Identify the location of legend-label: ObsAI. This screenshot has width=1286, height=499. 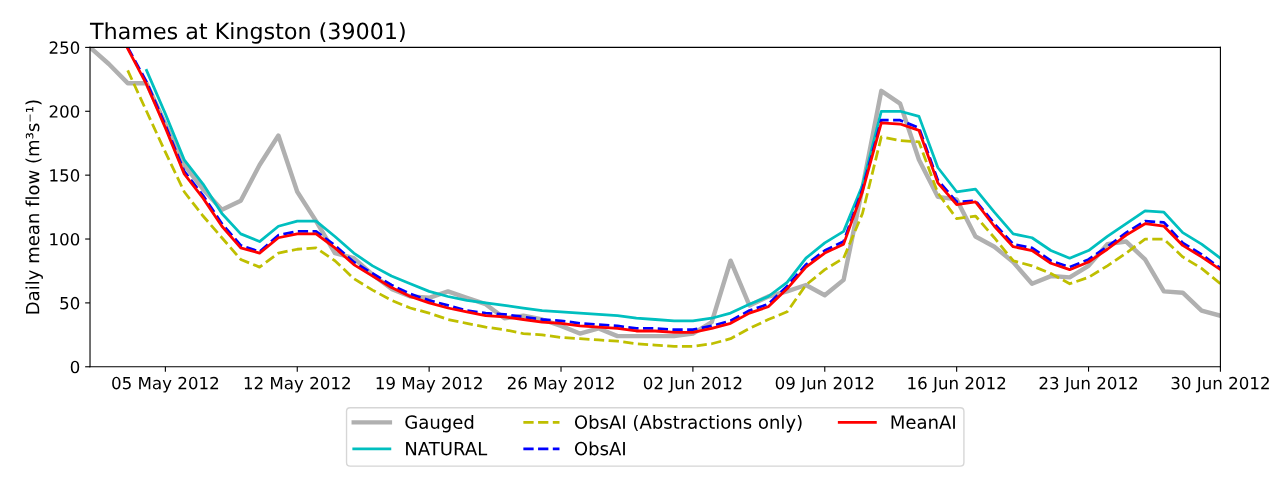
(599, 448).